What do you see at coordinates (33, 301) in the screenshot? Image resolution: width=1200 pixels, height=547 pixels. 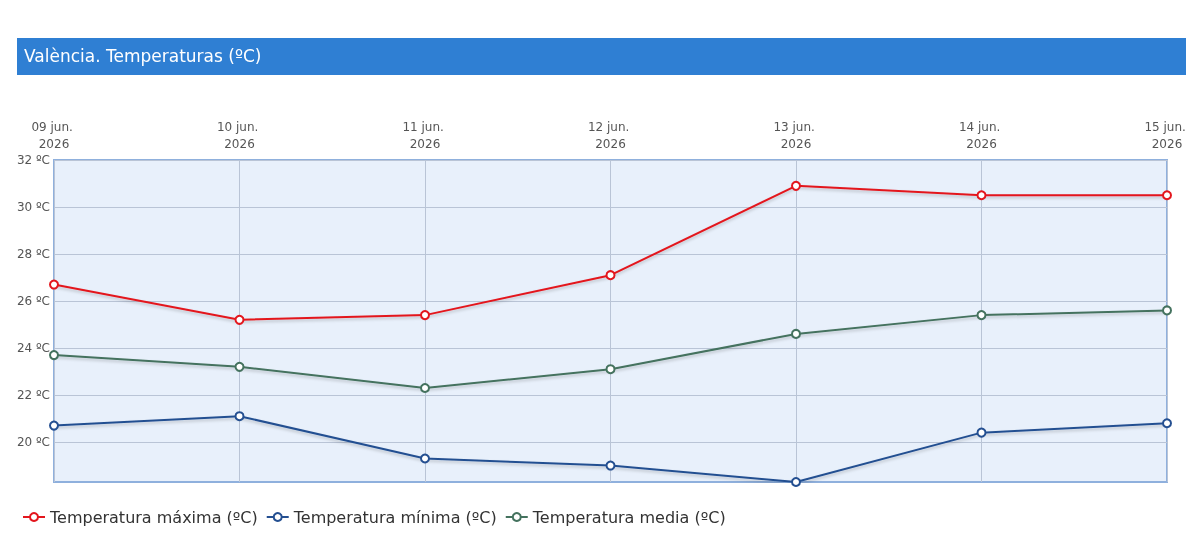 I see `y-tick-label: 26 ºC` at bounding box center [33, 301].